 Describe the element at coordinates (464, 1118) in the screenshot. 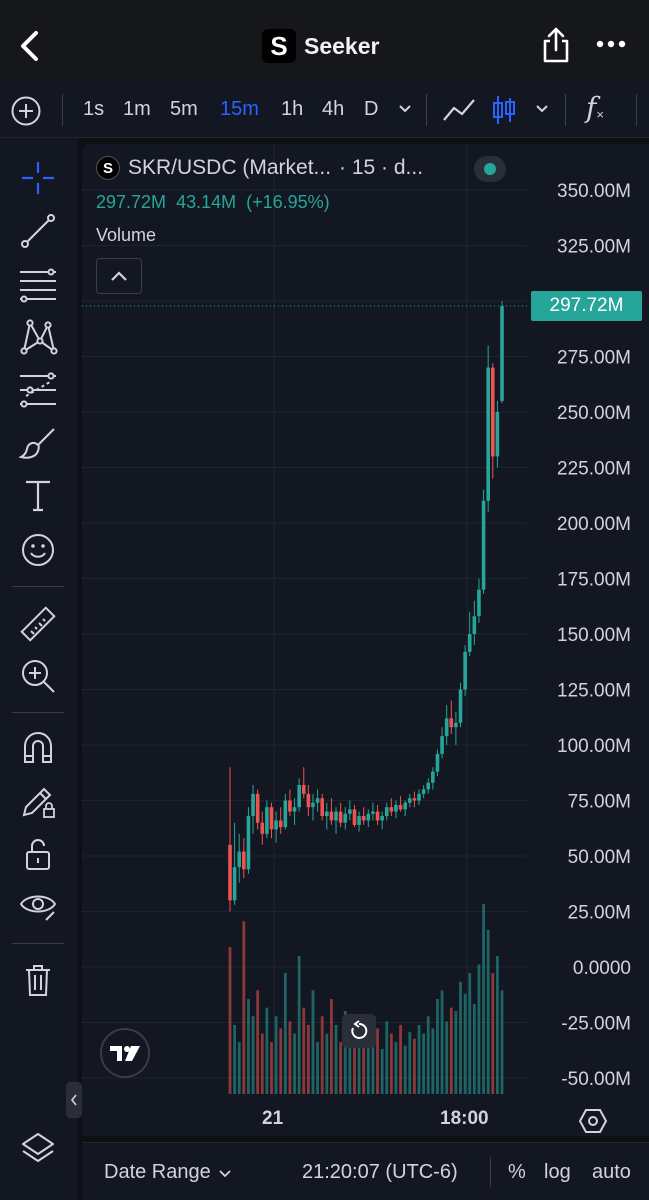

I see `time-axis-label: 18:00` at that location.